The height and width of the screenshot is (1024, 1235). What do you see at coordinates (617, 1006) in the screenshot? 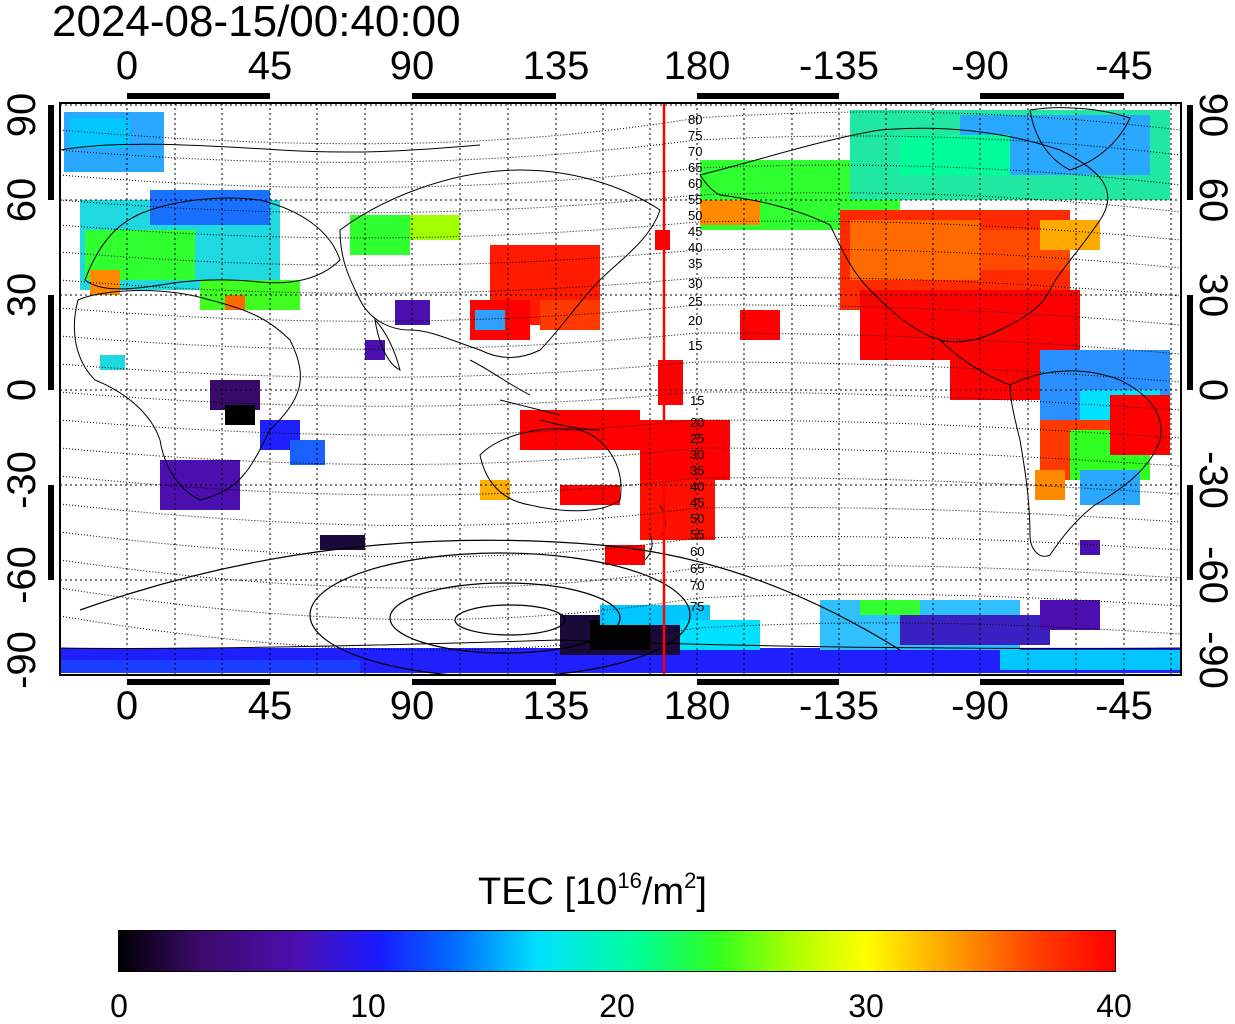
I see `colorbar-tick-label: 20` at bounding box center [617, 1006].